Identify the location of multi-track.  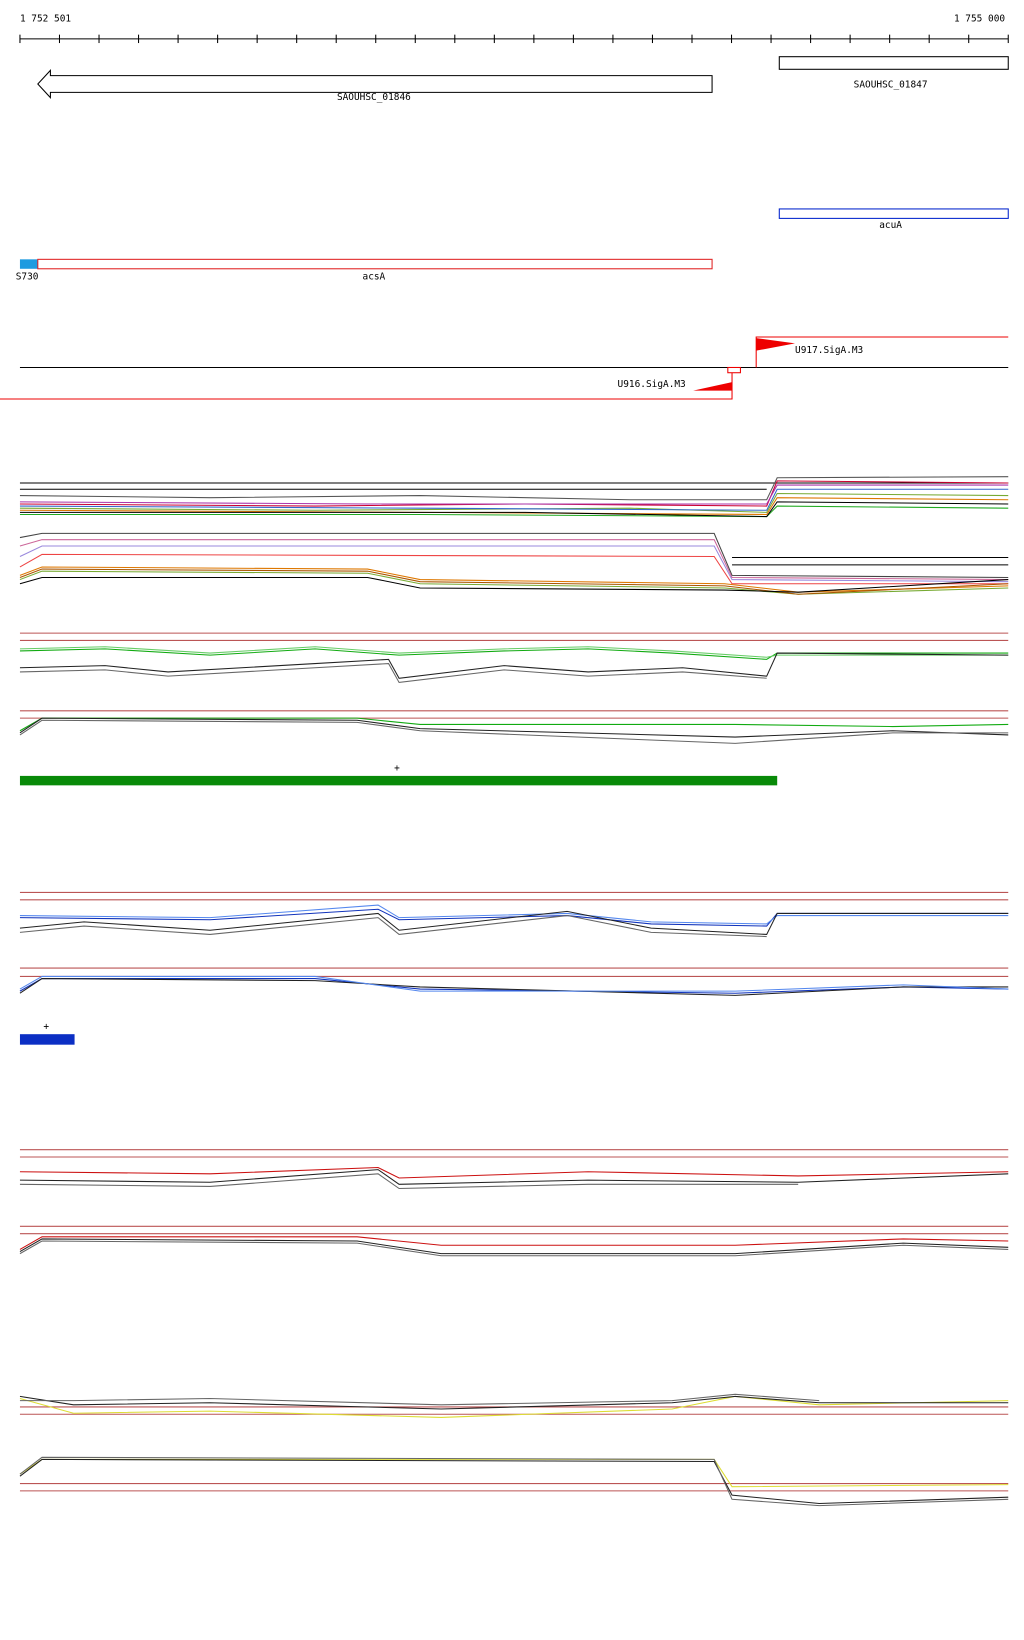
(514, 535).